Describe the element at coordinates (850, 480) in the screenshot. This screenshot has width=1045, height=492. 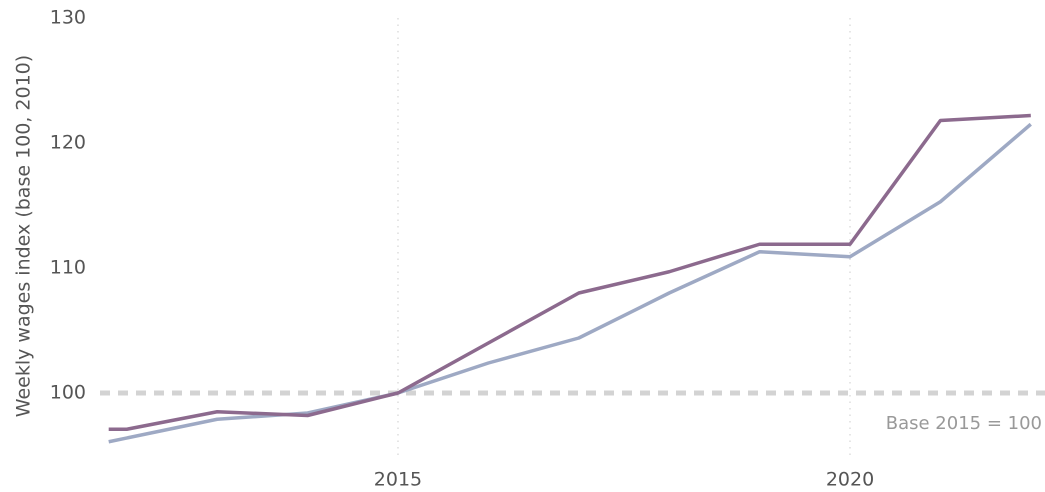
I see `x-tick-label: 2020` at that location.